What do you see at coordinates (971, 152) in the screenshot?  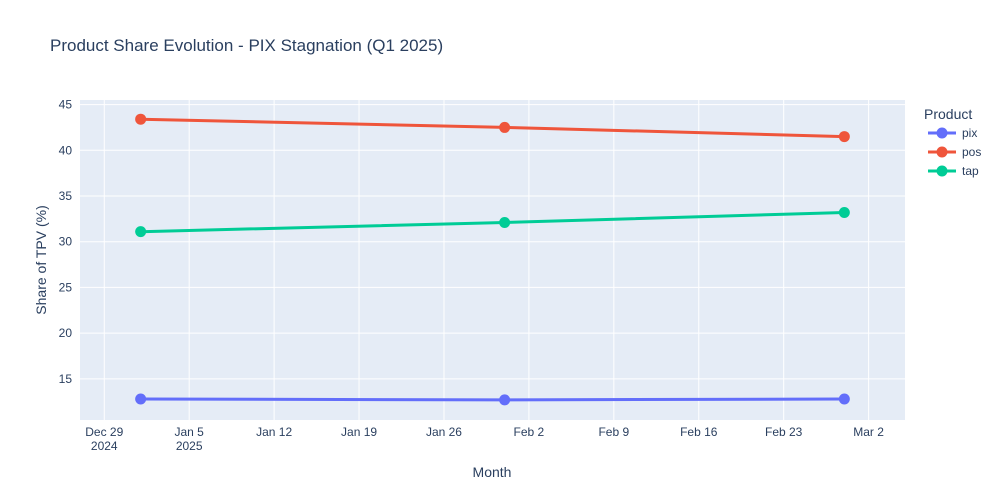 I see `legend-label-pos: pos` at bounding box center [971, 152].